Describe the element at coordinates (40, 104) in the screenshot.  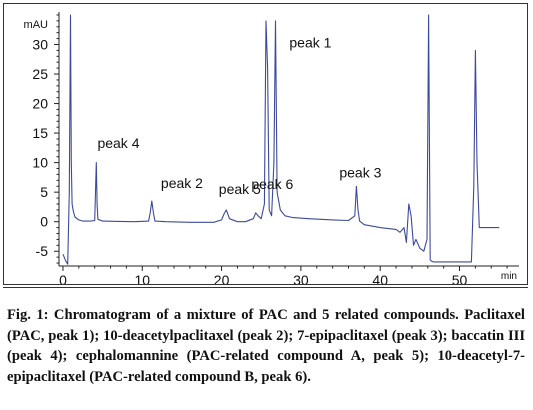
I see `y-tick-label: 20` at that location.